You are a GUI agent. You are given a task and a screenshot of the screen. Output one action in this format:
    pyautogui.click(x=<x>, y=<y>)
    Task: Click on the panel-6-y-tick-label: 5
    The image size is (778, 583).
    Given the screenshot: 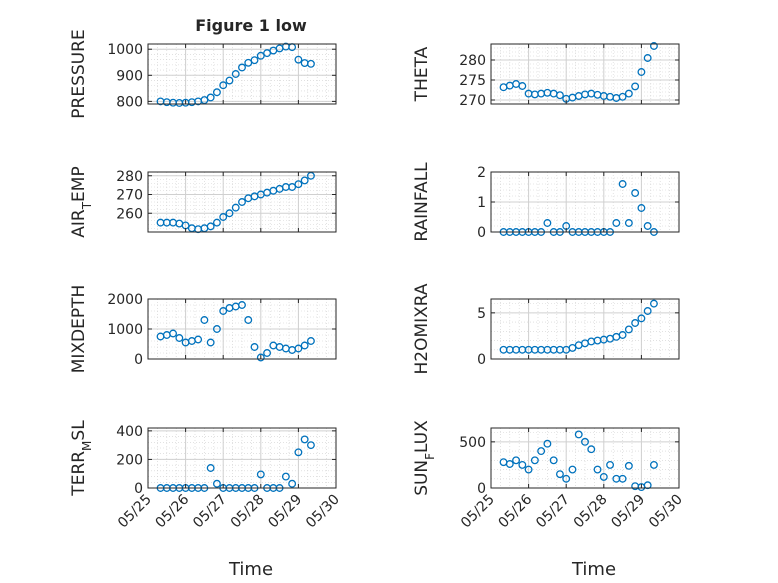 What is the action you would take?
    pyautogui.click(x=481, y=314)
    